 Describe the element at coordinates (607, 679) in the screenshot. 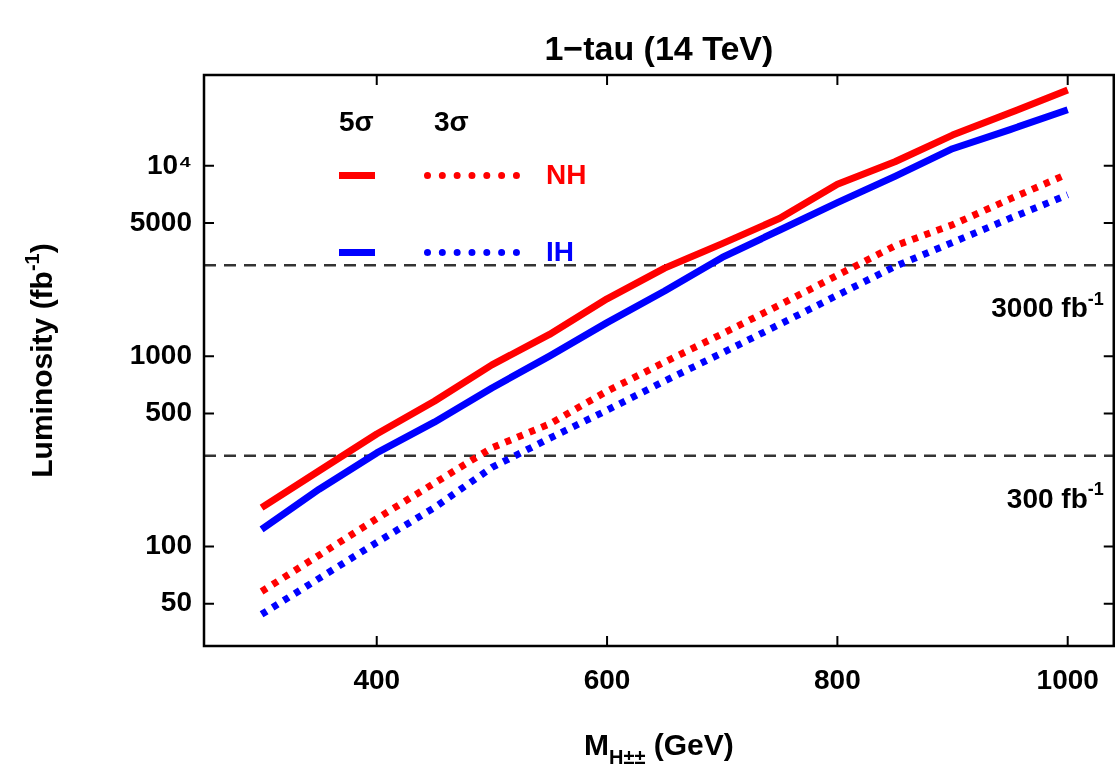

I see `x-tick-label: 600` at that location.